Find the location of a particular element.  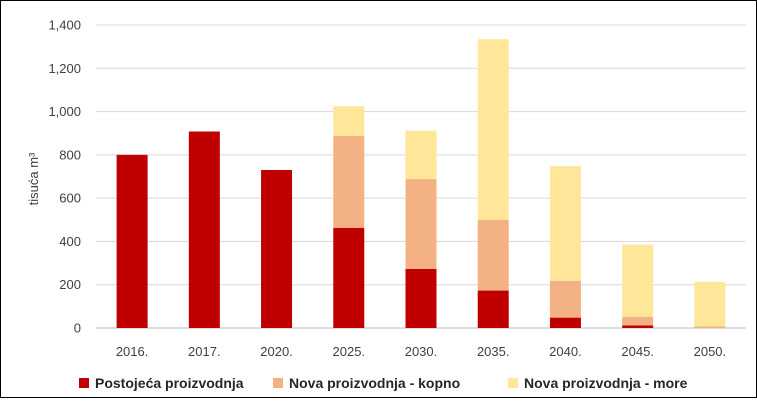

y-tick-label: 1,000 is located at coordinates (64, 111).